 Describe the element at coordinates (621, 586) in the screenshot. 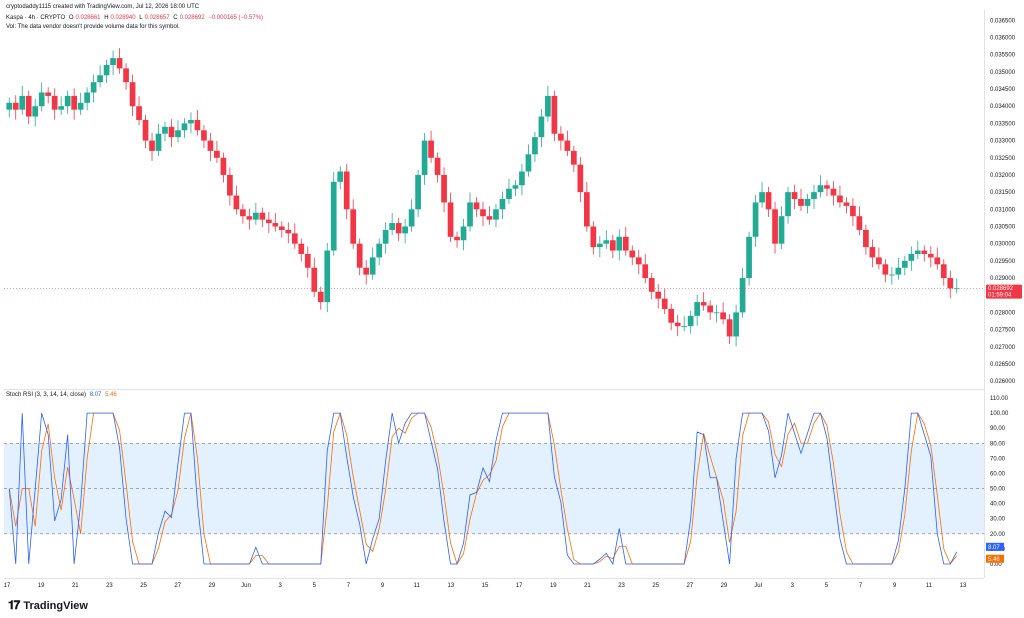

I see `time-tick-label: 23` at that location.